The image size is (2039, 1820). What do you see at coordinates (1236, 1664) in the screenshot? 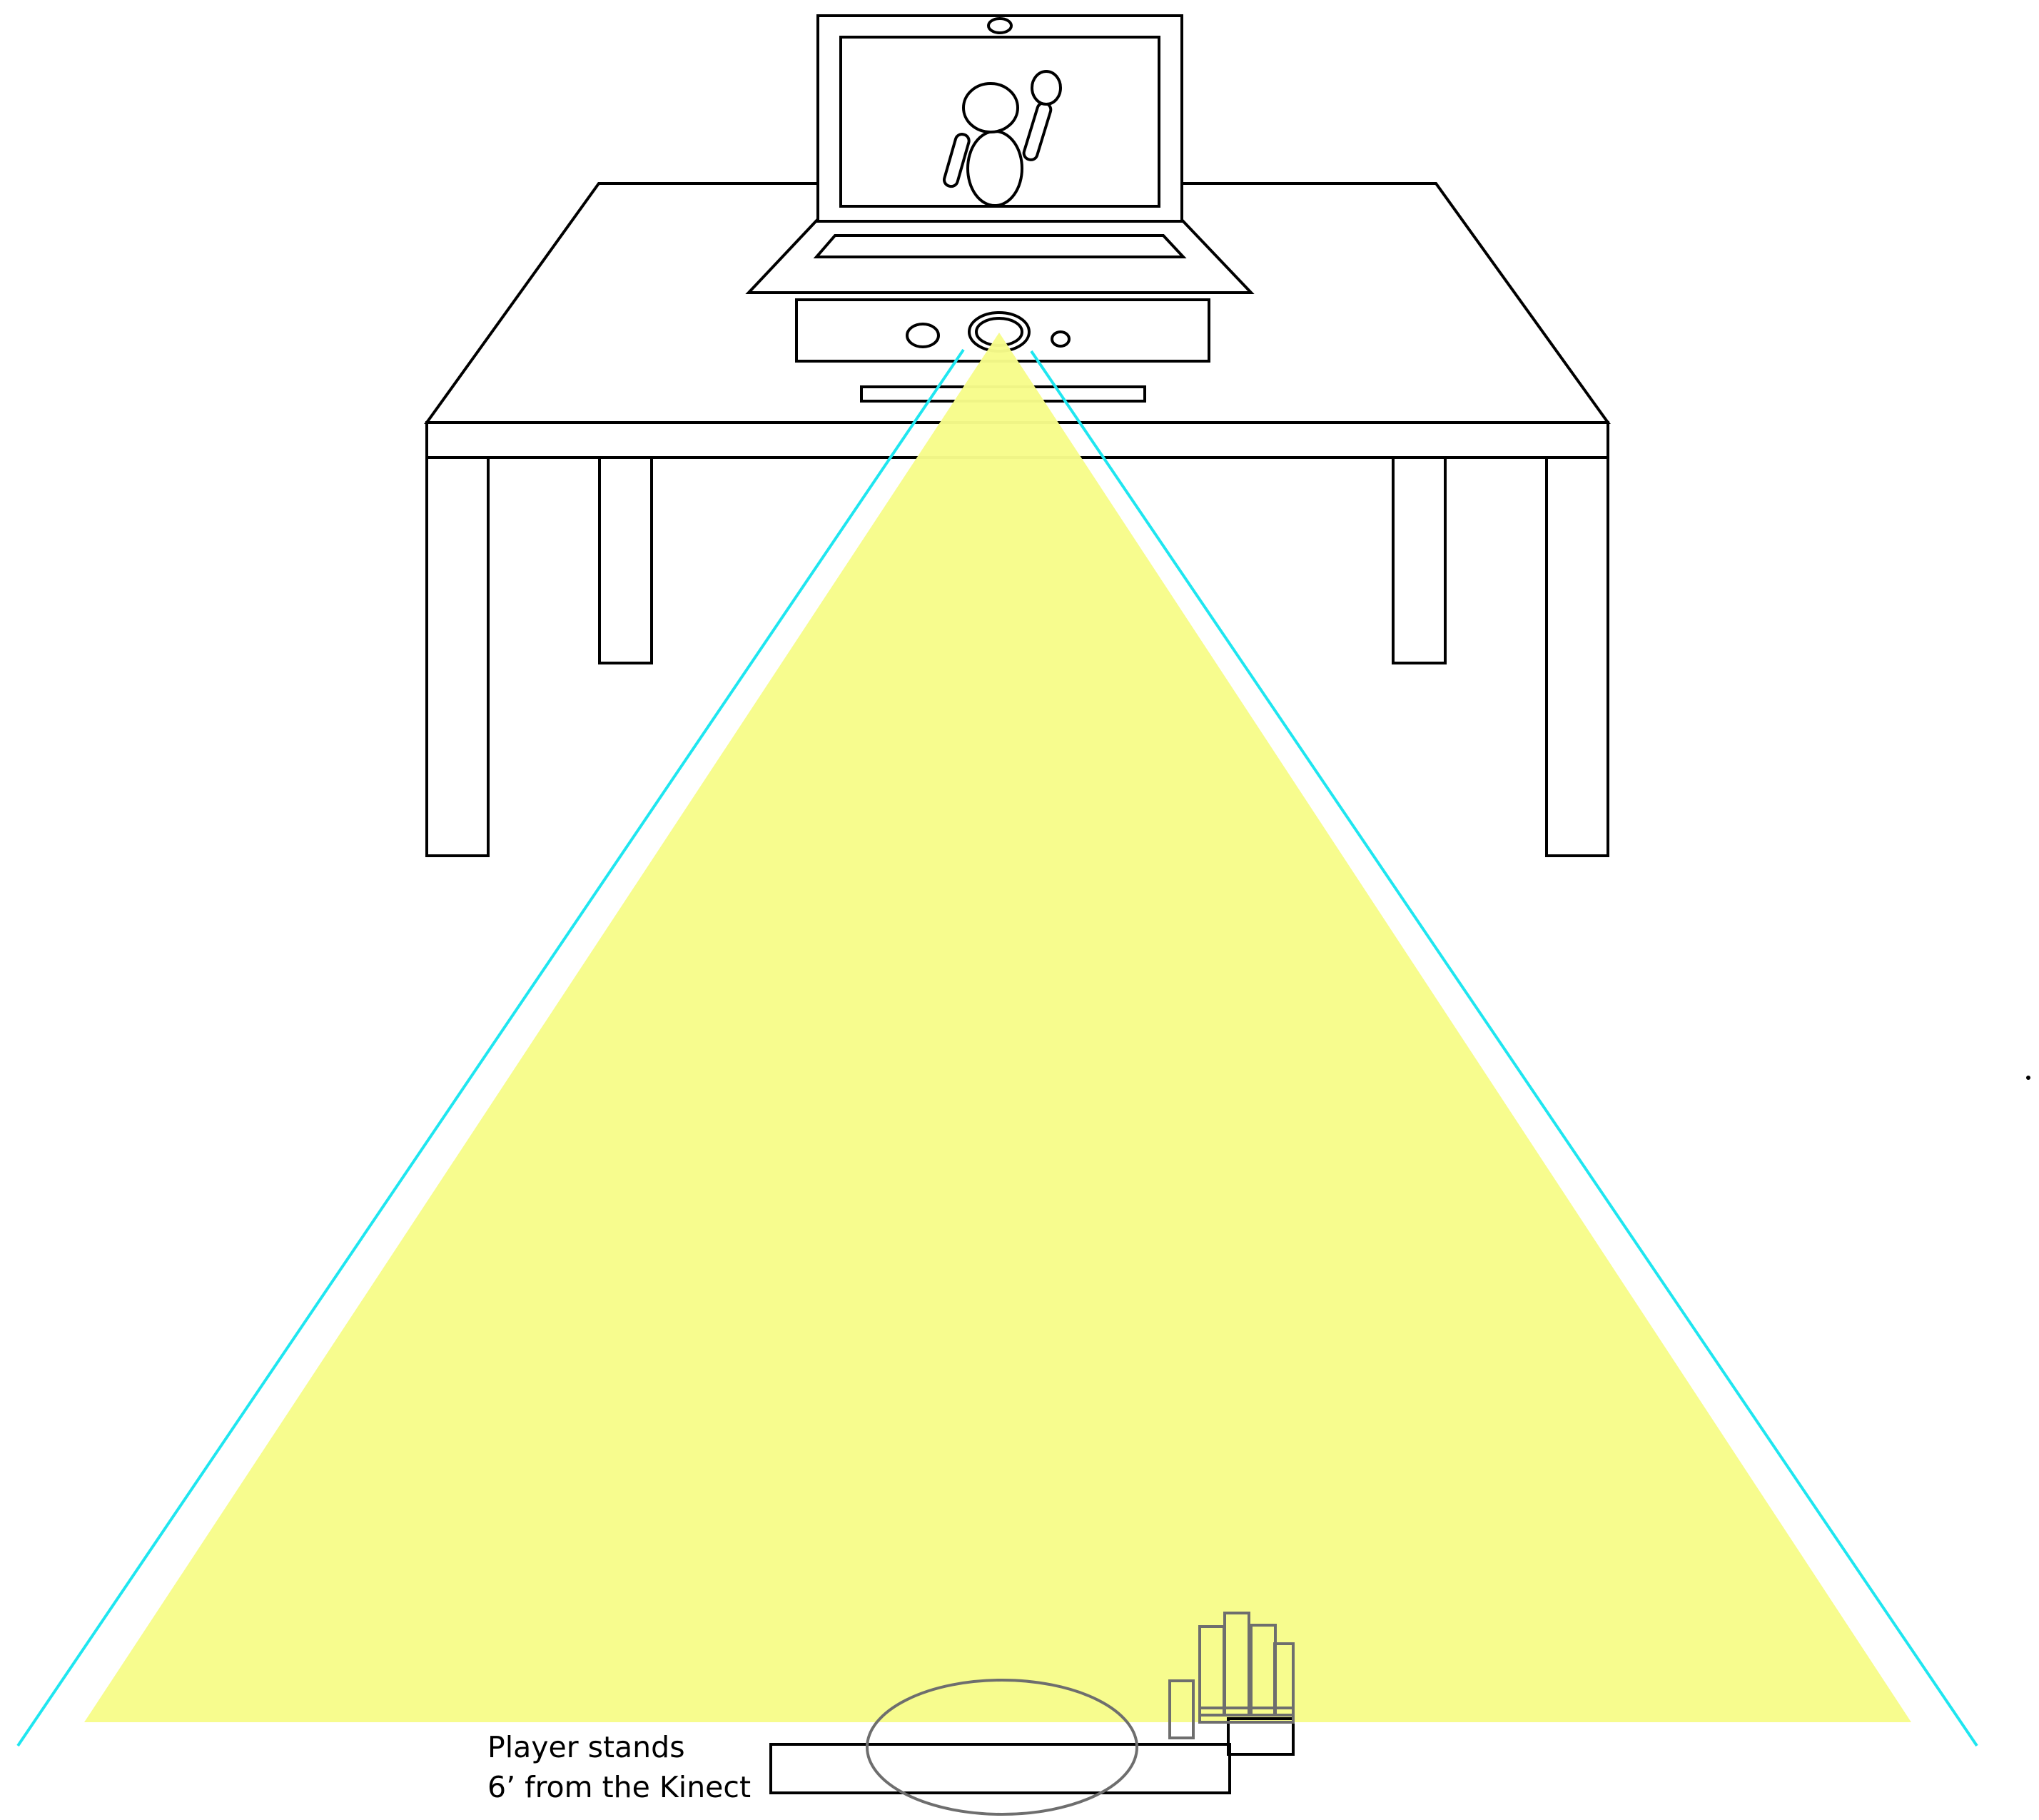
I see `hand-finger-middle` at bounding box center [1236, 1664].